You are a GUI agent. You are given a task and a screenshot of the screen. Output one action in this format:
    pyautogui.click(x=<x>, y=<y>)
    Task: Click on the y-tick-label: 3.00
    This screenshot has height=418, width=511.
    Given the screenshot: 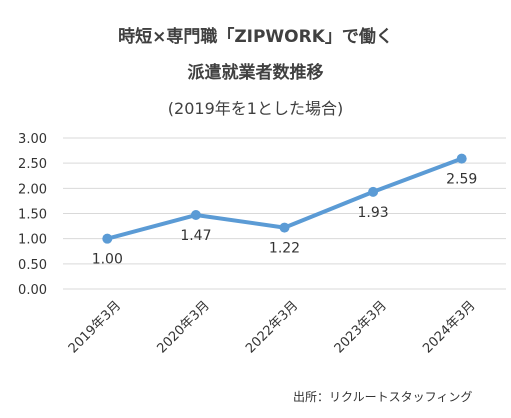 What is the action you would take?
    pyautogui.click(x=32, y=139)
    